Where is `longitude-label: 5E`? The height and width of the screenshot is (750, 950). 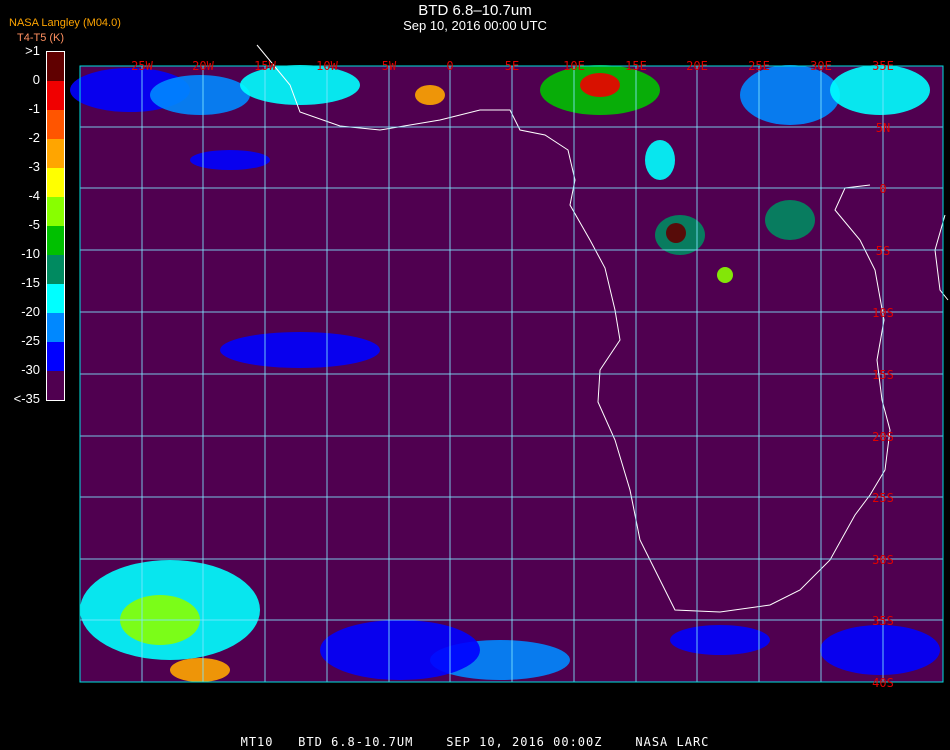 longitude-label: 5E is located at coordinates (512, 66).